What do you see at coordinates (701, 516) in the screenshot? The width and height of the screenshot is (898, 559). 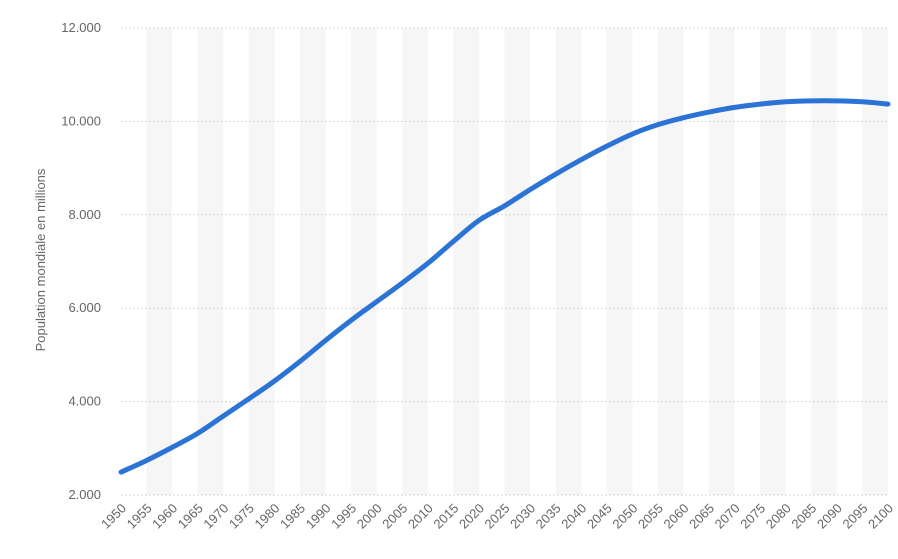 I see `x-tick-label: 2065` at bounding box center [701, 516].